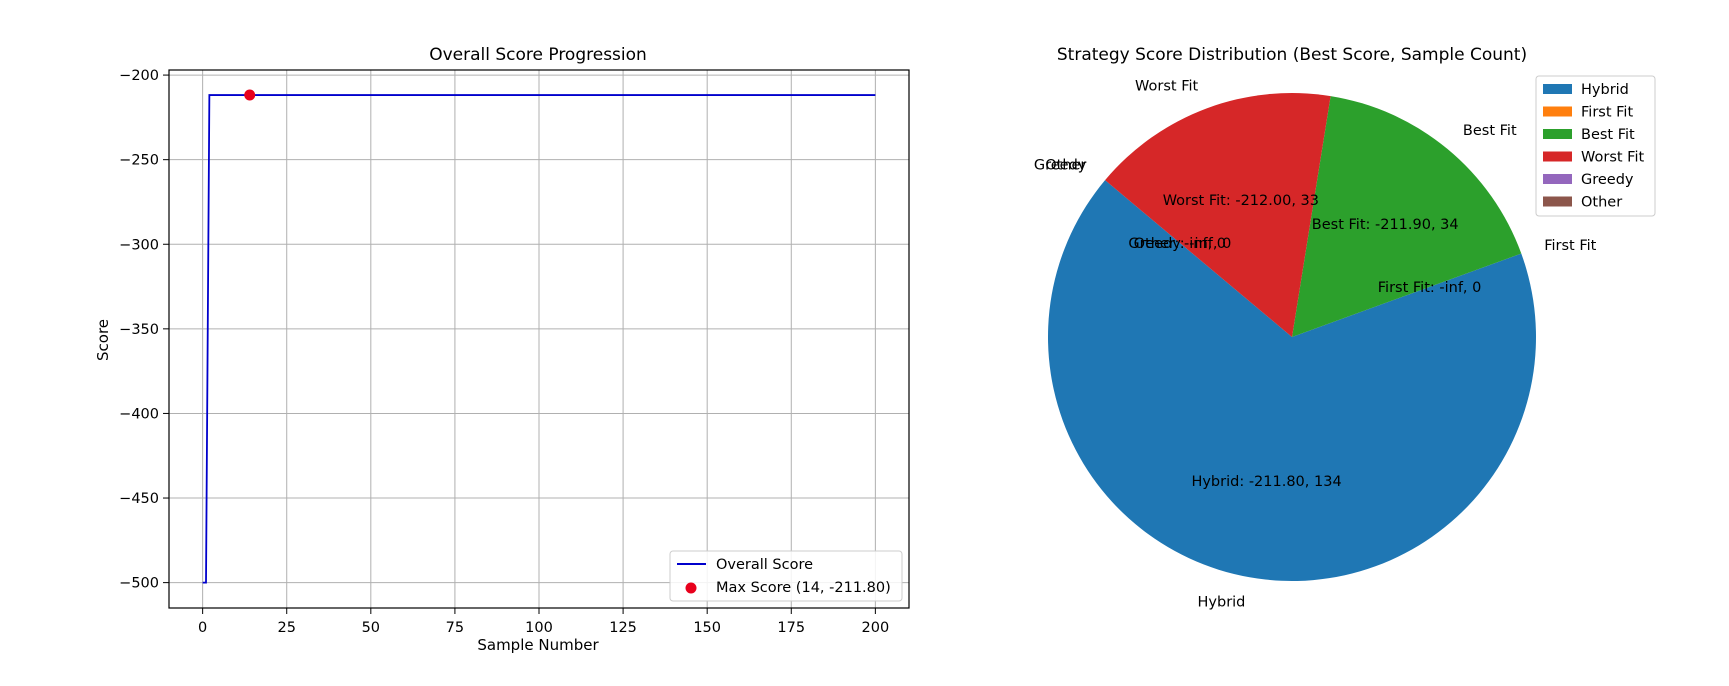  I want to click on y-tick-label: −450, so click(139, 499).